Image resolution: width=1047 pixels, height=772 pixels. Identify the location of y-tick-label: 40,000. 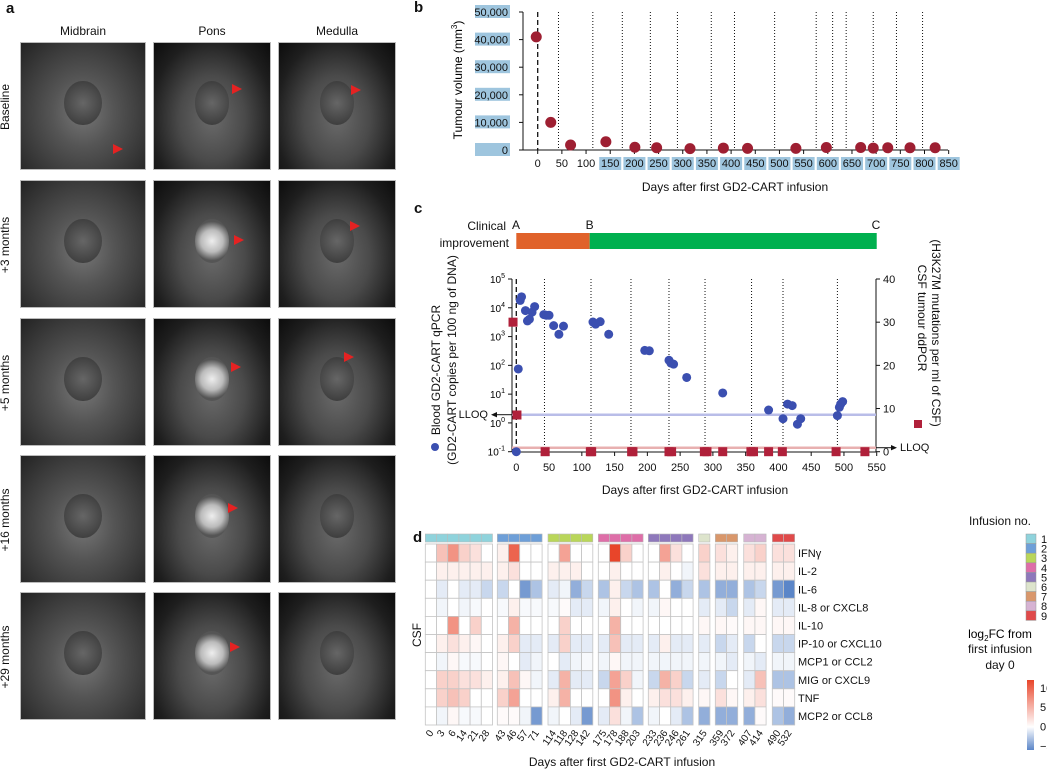
(491, 41).